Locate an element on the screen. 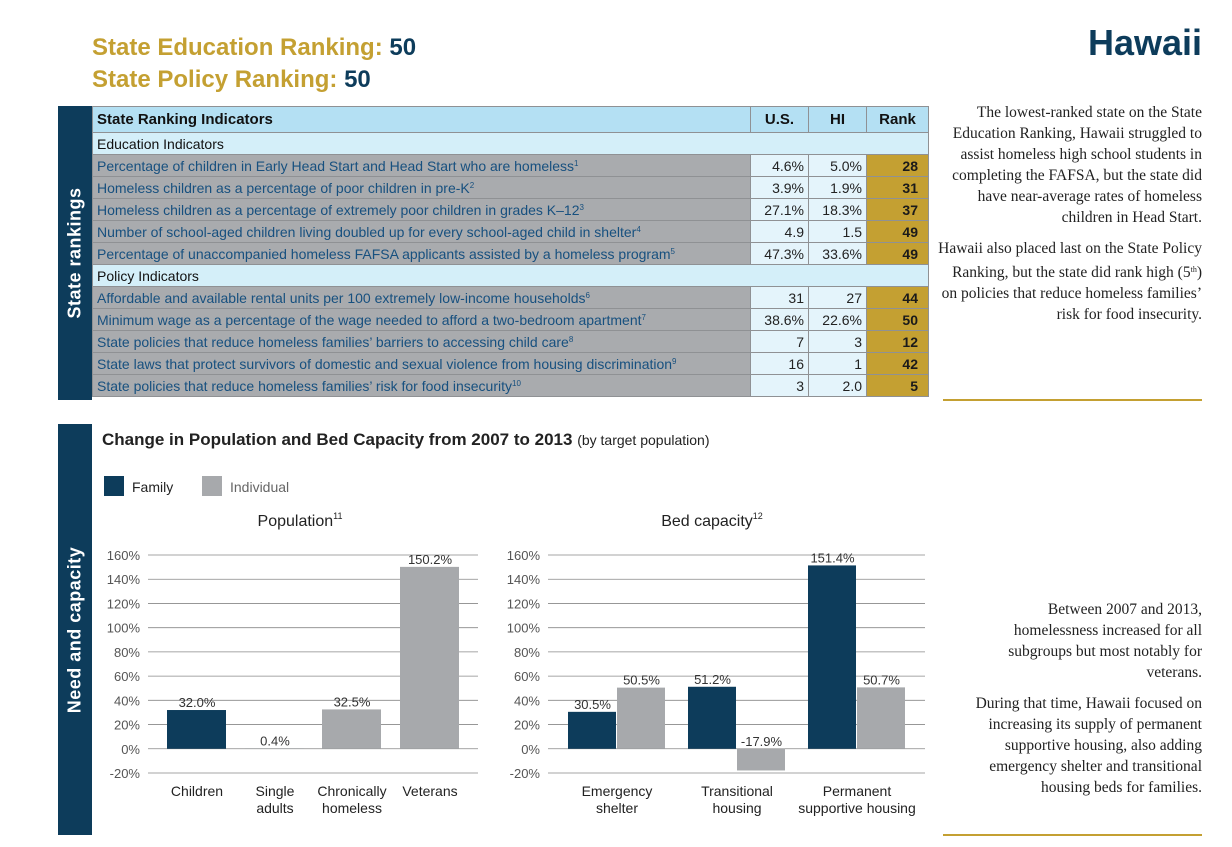 The image size is (1232, 847). education-ranking: State Education Ranking: 50 is located at coordinates (254, 48).